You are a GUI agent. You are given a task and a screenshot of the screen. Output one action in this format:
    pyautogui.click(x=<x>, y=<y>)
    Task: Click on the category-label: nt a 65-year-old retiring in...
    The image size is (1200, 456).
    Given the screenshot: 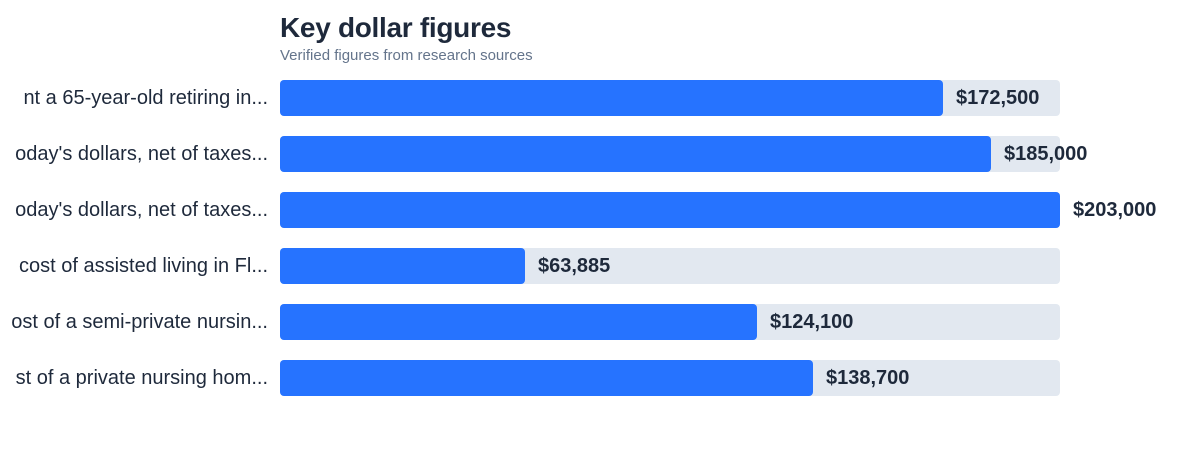 What is the action you would take?
    pyautogui.click(x=145, y=98)
    